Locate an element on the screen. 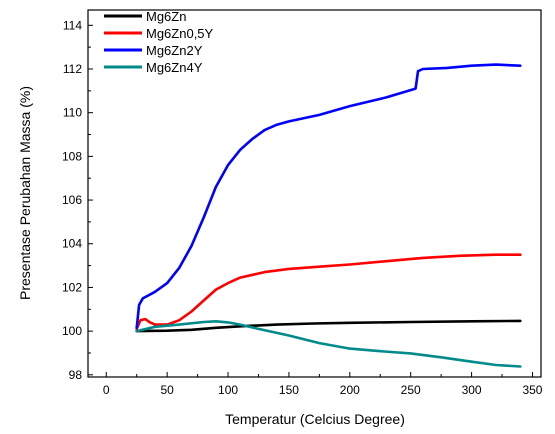  y-tick-label: 104 is located at coordinates (72, 244).